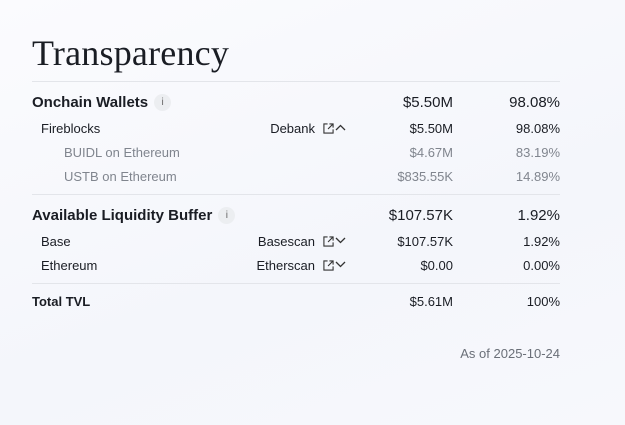  I want to click on holding-row: BUIDL on Ethereum $4.67M 83.19%, so click(296, 152).